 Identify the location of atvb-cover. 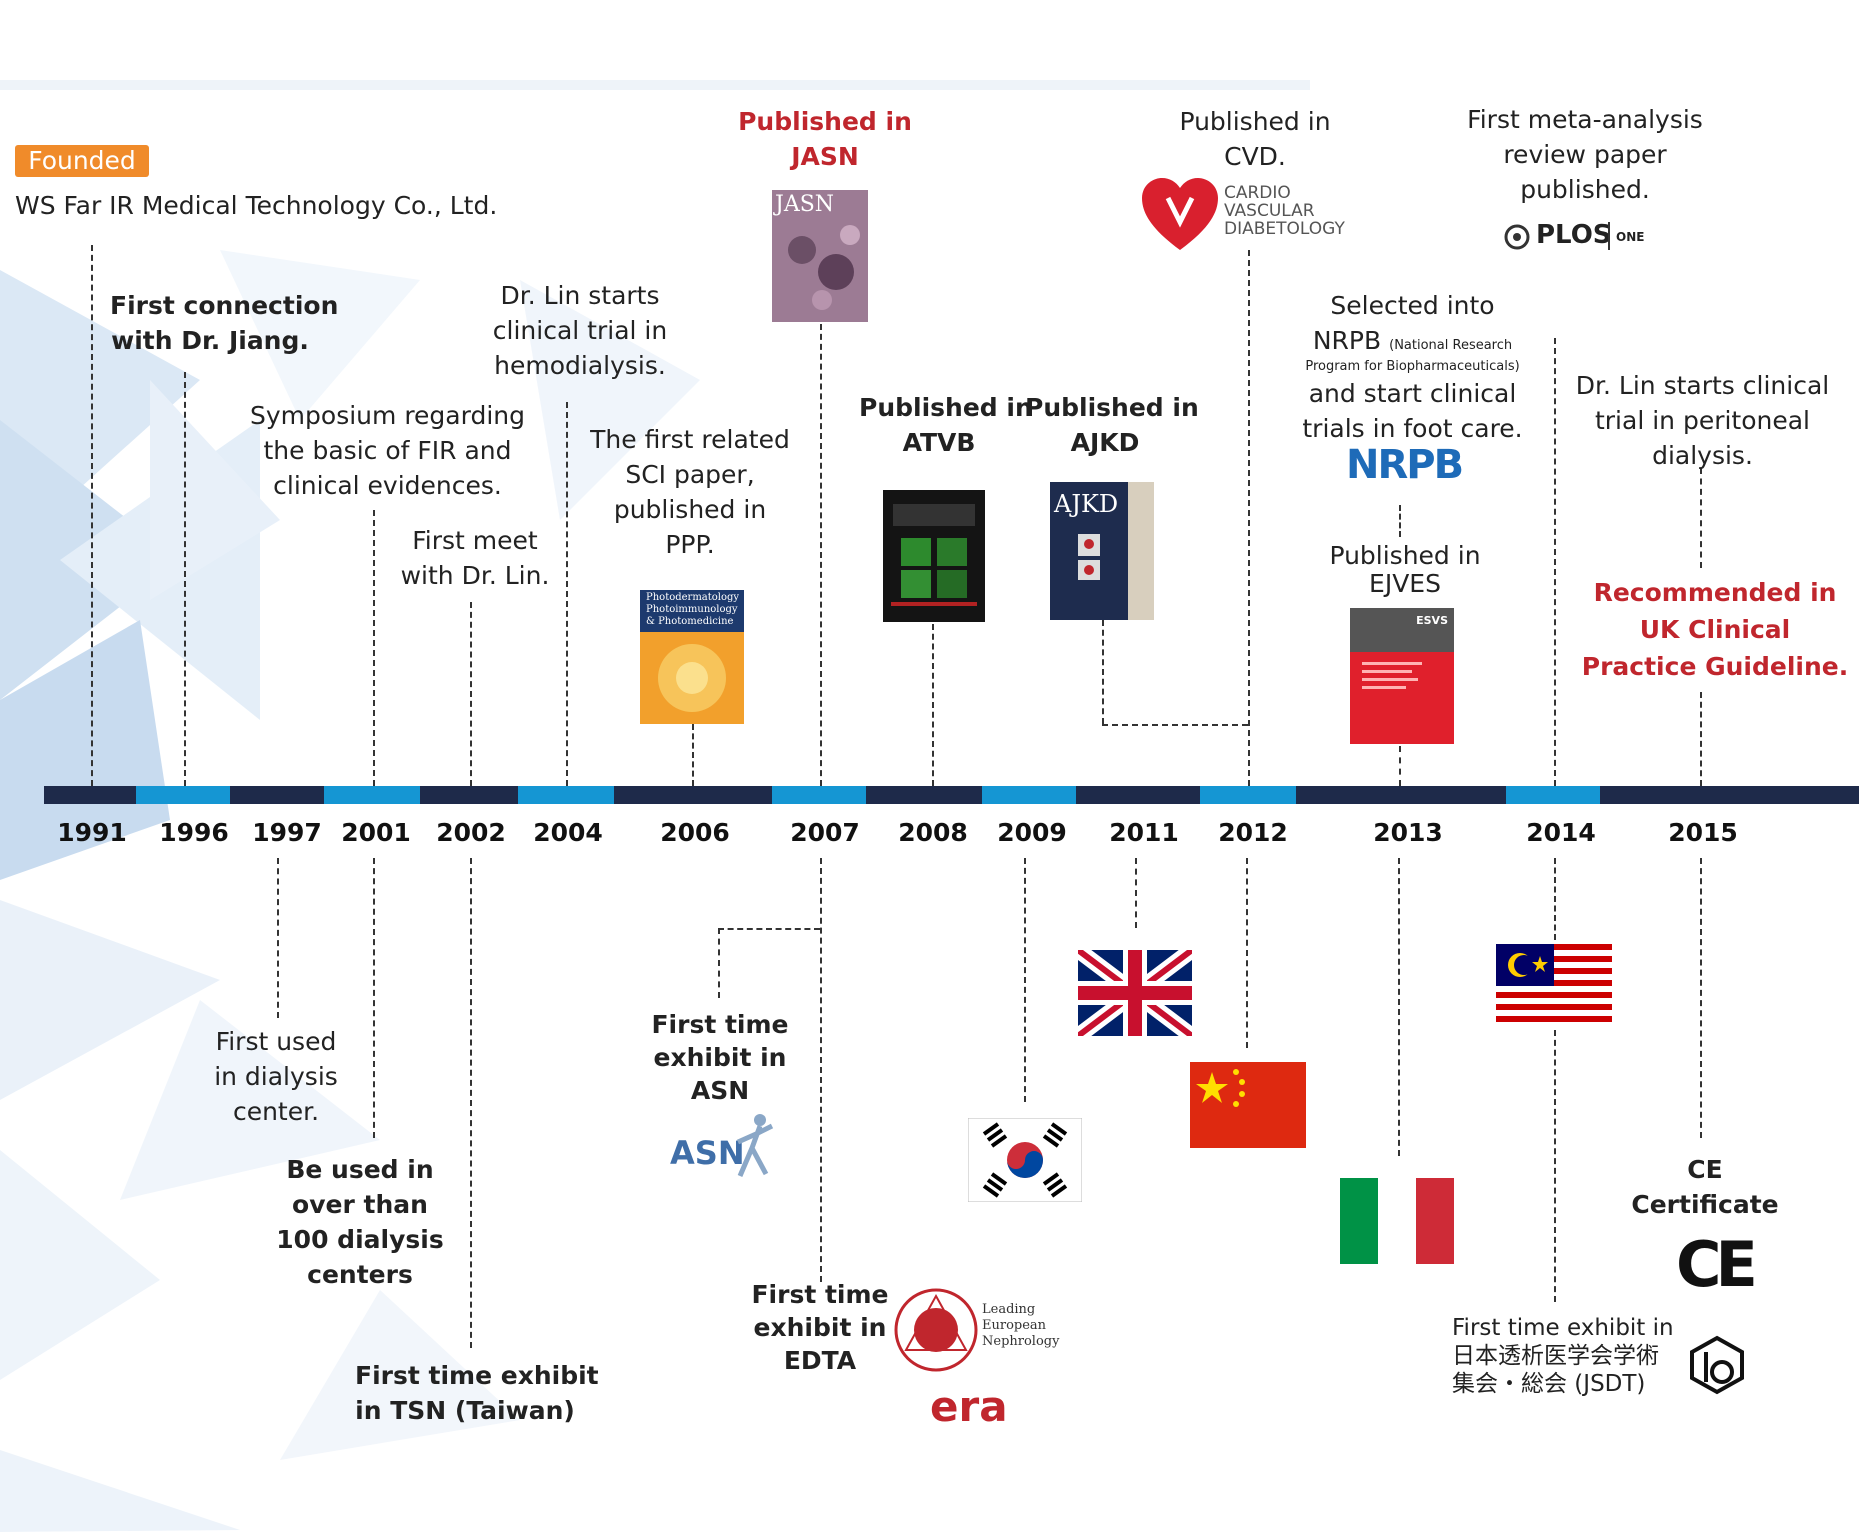
(934, 556).